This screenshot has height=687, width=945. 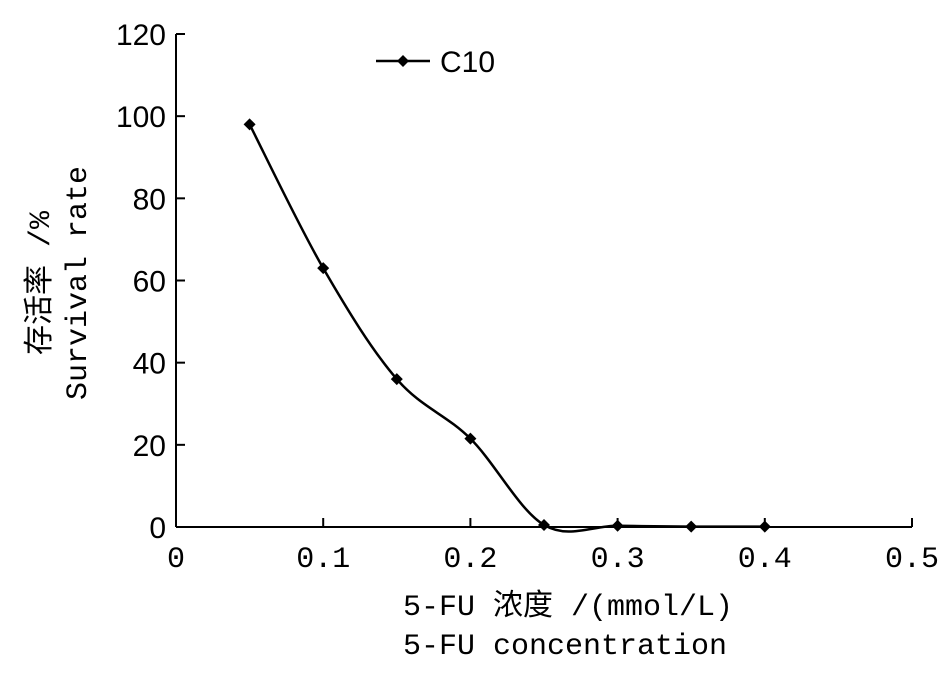 What do you see at coordinates (568, 607) in the screenshot?
I see `x-axis-title-line1: 5-FU 浓度 /(mmol/L)` at bounding box center [568, 607].